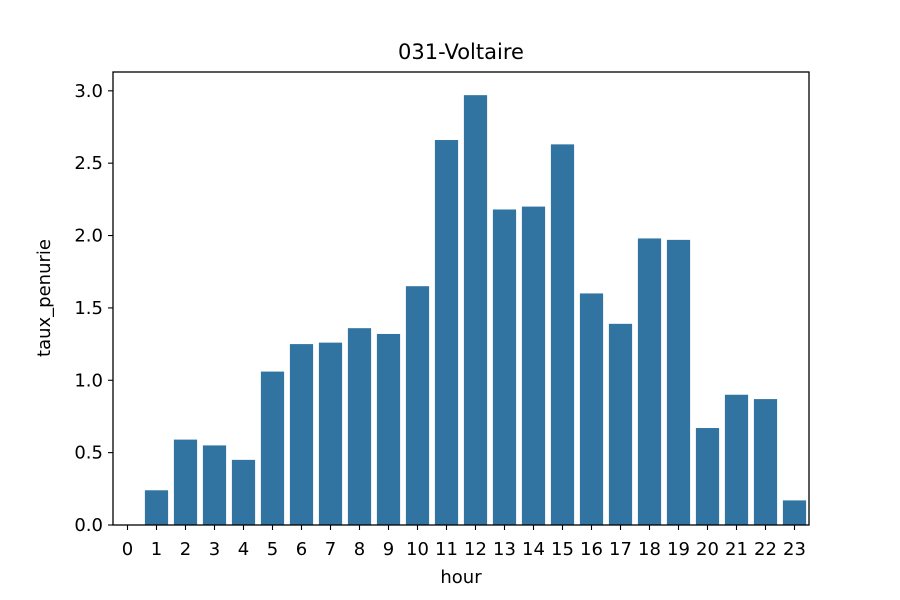  Describe the element at coordinates (620, 549) in the screenshot. I see `x-tick-label: 17` at that location.